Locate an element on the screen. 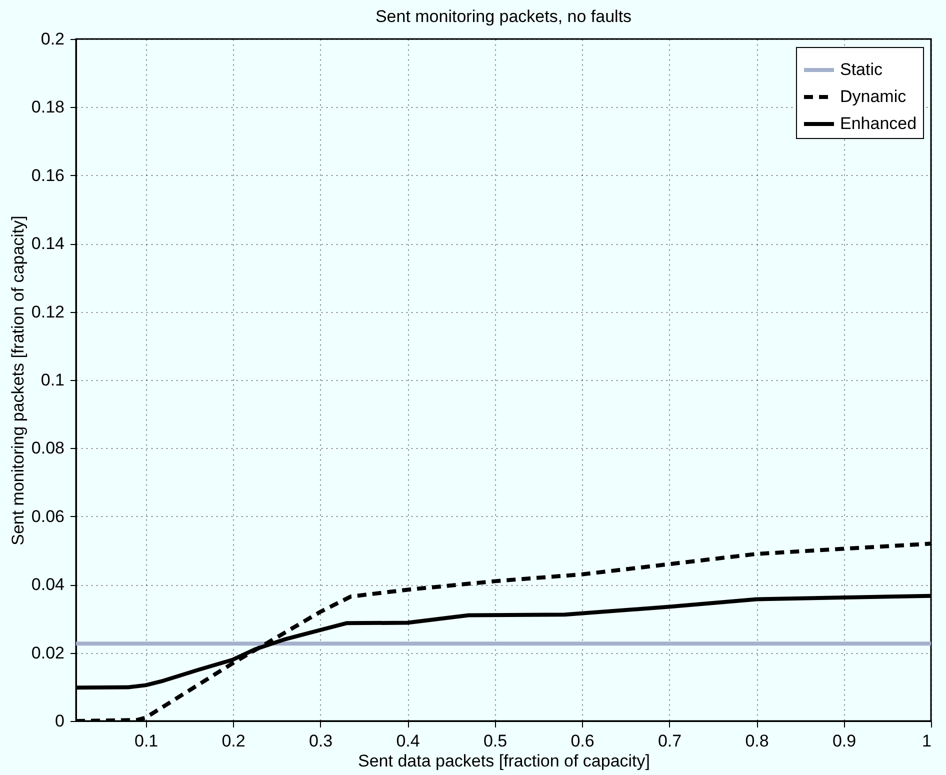  y-tick-label: 0.16 is located at coordinates (47, 175).